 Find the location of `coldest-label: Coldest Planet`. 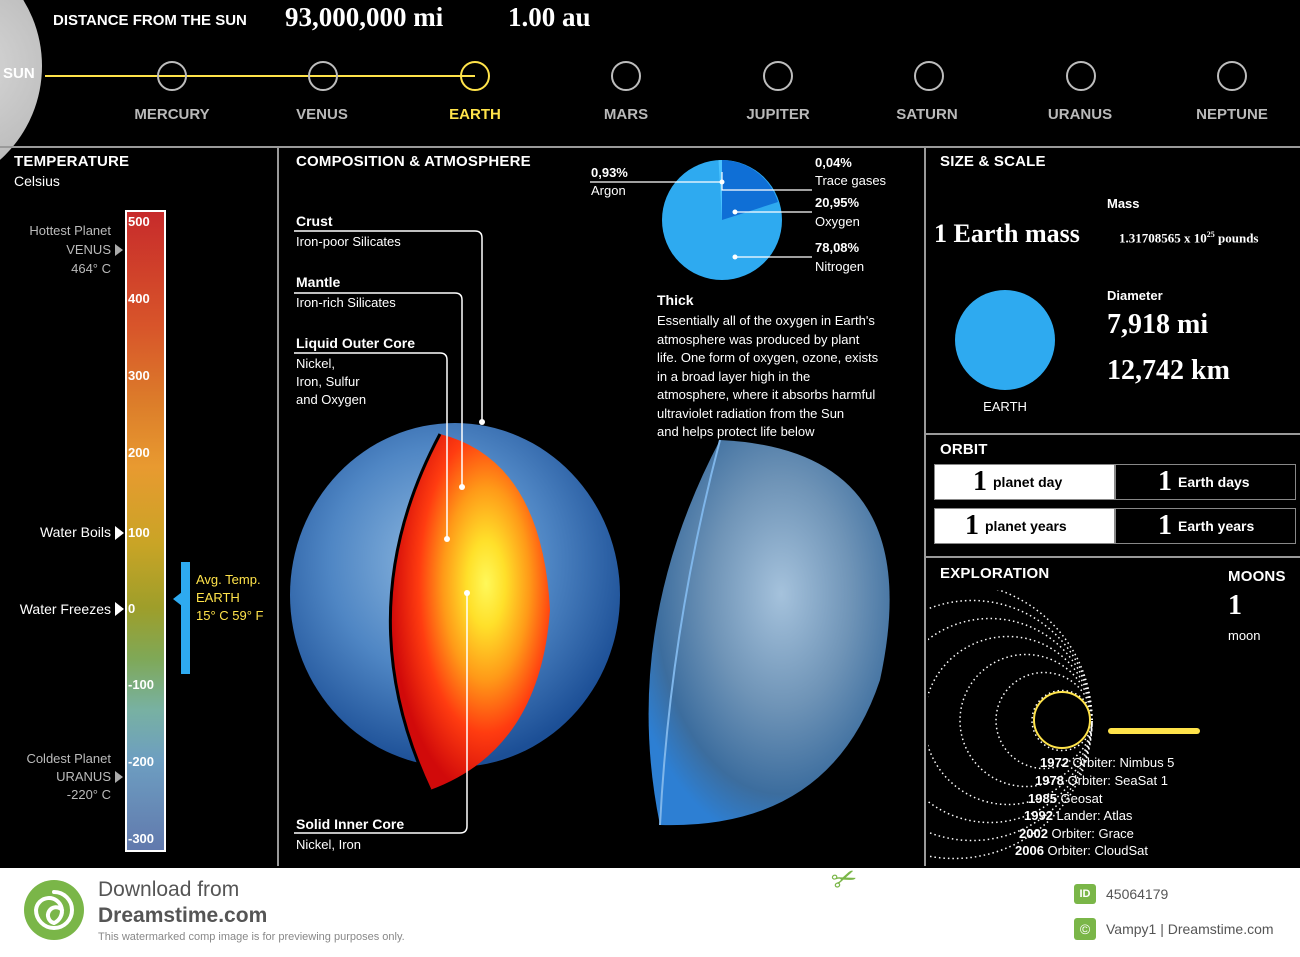

coldest-label: Coldest Planet is located at coordinates (68, 758).